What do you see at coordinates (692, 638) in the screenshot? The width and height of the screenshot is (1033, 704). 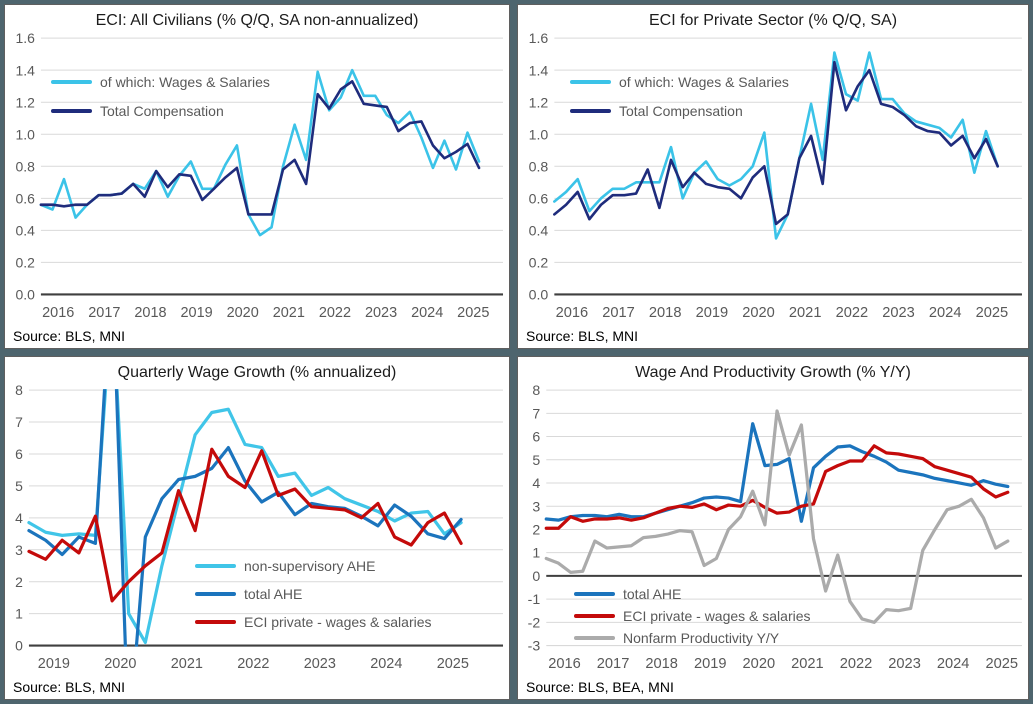 I see `legend-item-nonfarm-productivity: Nonfarm Productivity Y/Y` at bounding box center [692, 638].